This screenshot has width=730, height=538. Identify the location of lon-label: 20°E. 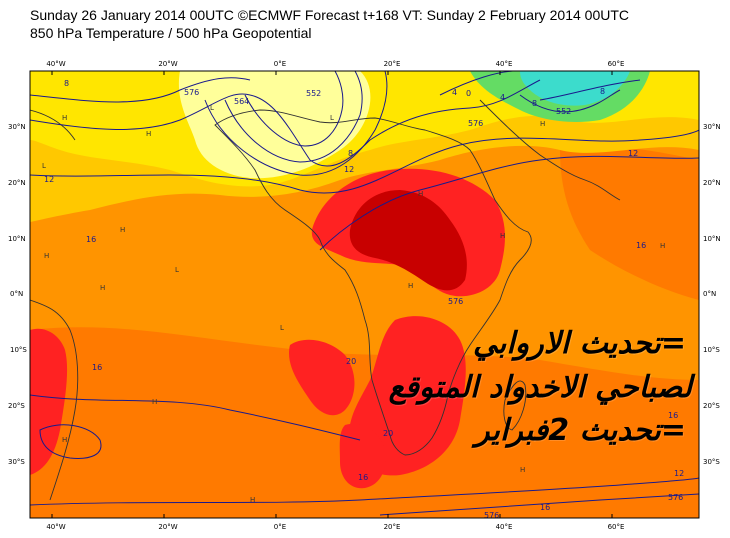
(392, 64).